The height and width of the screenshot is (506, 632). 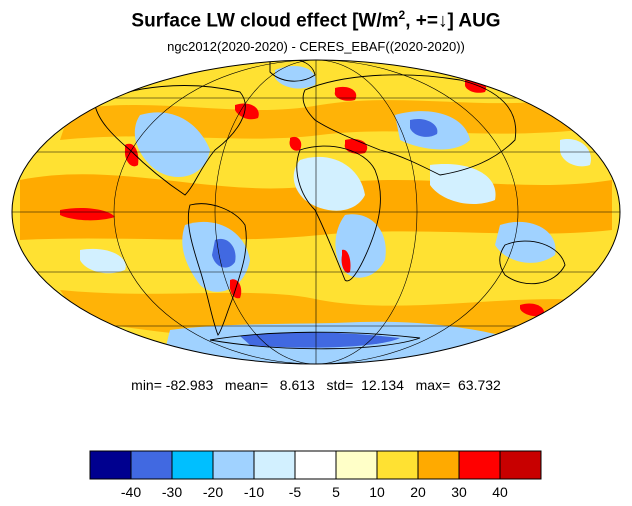 I want to click on colorbar-tick-label: 40, so click(x=500, y=492).